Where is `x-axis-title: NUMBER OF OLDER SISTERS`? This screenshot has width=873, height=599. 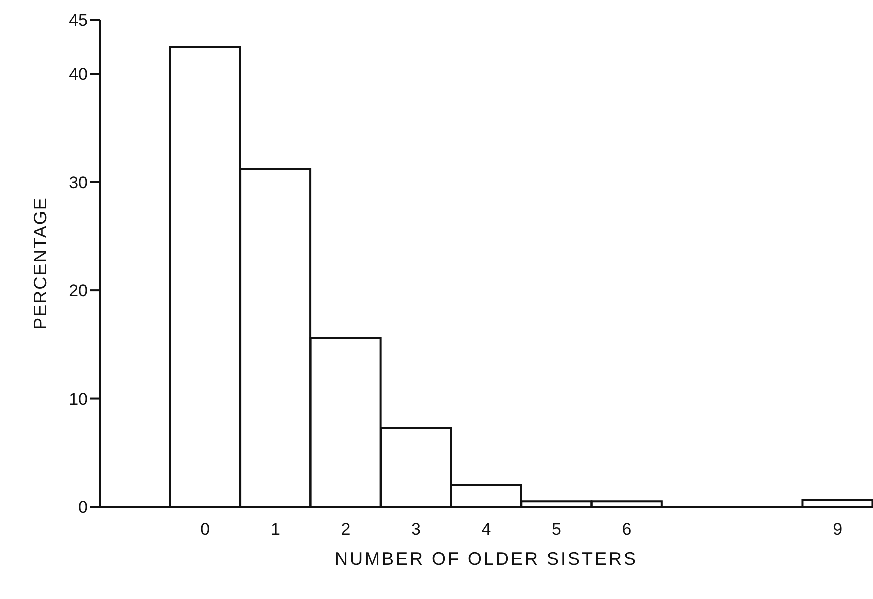
x-axis-title: NUMBER OF OLDER SISTERS is located at coordinates (486, 559).